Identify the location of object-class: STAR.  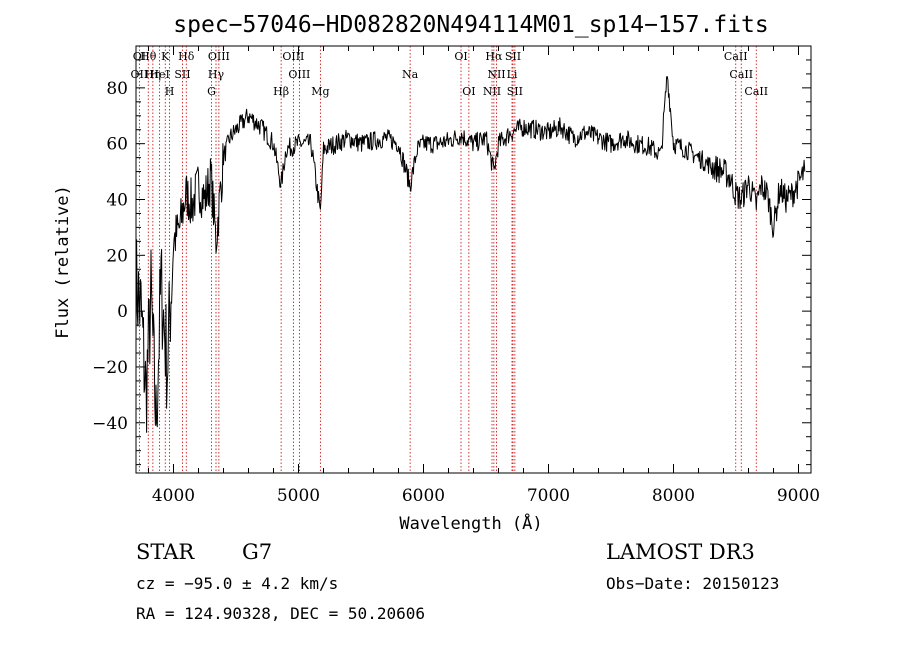
(165, 552).